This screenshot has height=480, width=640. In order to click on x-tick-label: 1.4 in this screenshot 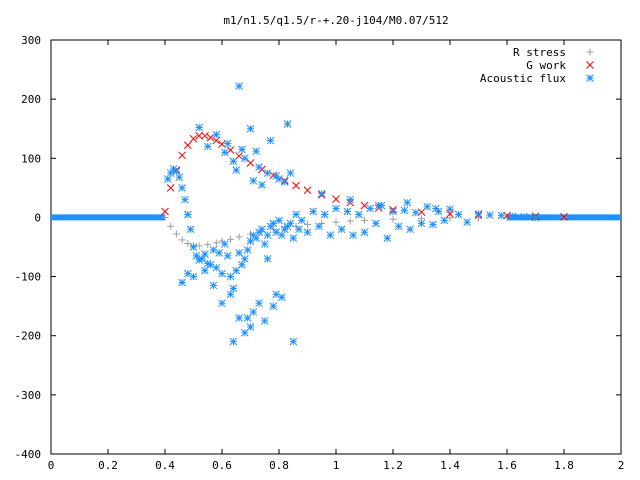, I will do `click(450, 465)`.